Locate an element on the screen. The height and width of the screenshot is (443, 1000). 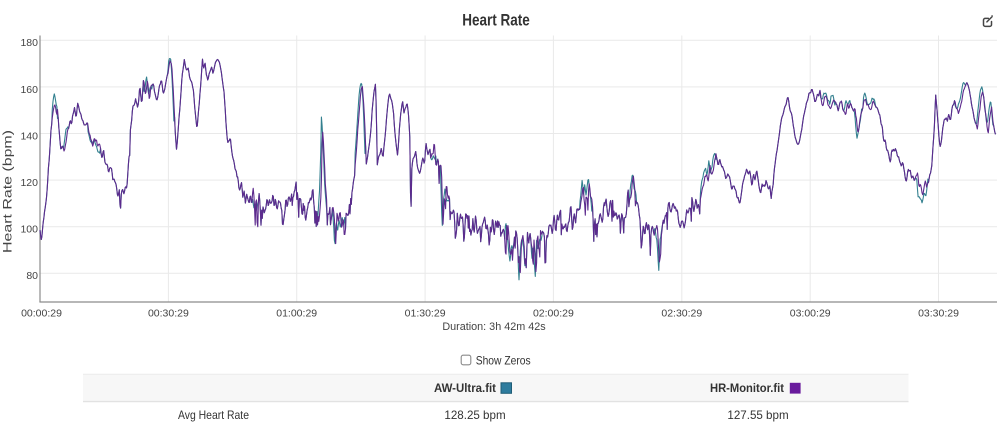
svg-text: AW-Ultra.fit is located at coordinates (465, 388).